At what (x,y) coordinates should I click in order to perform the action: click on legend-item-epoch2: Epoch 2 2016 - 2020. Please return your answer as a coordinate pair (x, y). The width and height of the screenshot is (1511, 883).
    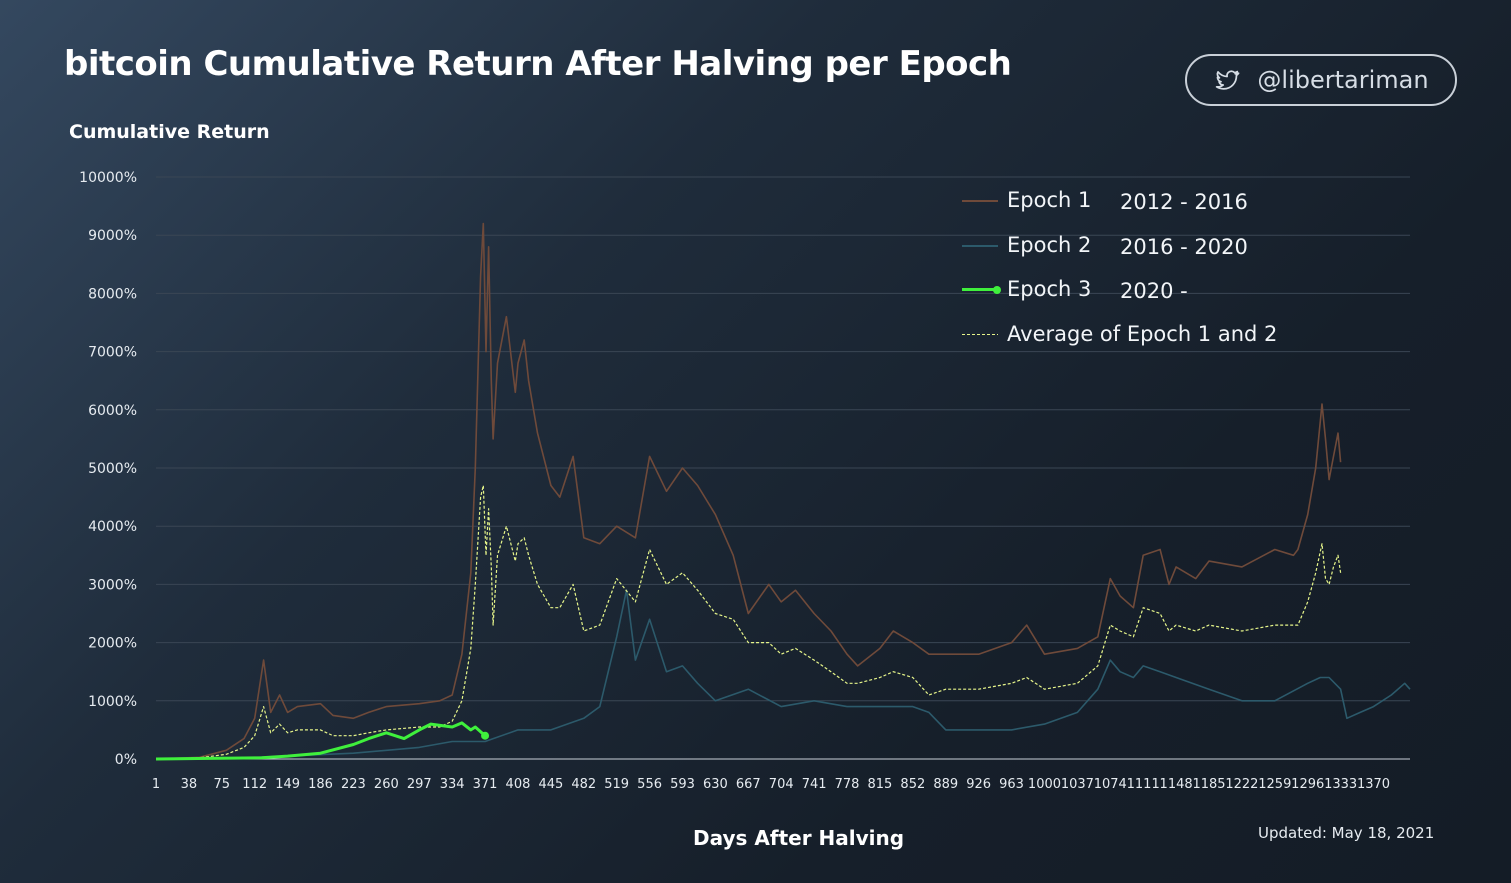
    Looking at the image, I should click on (1132, 246).